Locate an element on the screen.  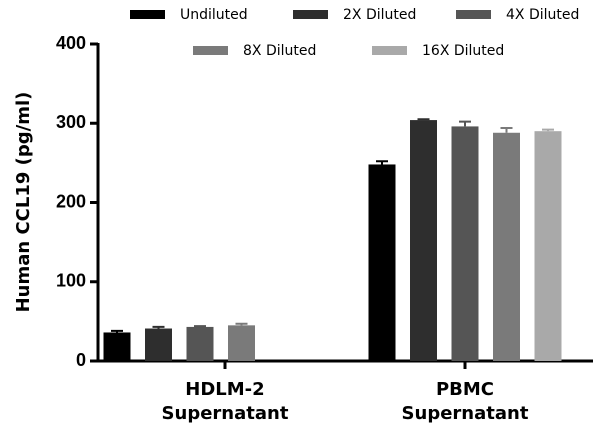
x-tick-label: HDLM-2 is located at coordinates (224, 389).